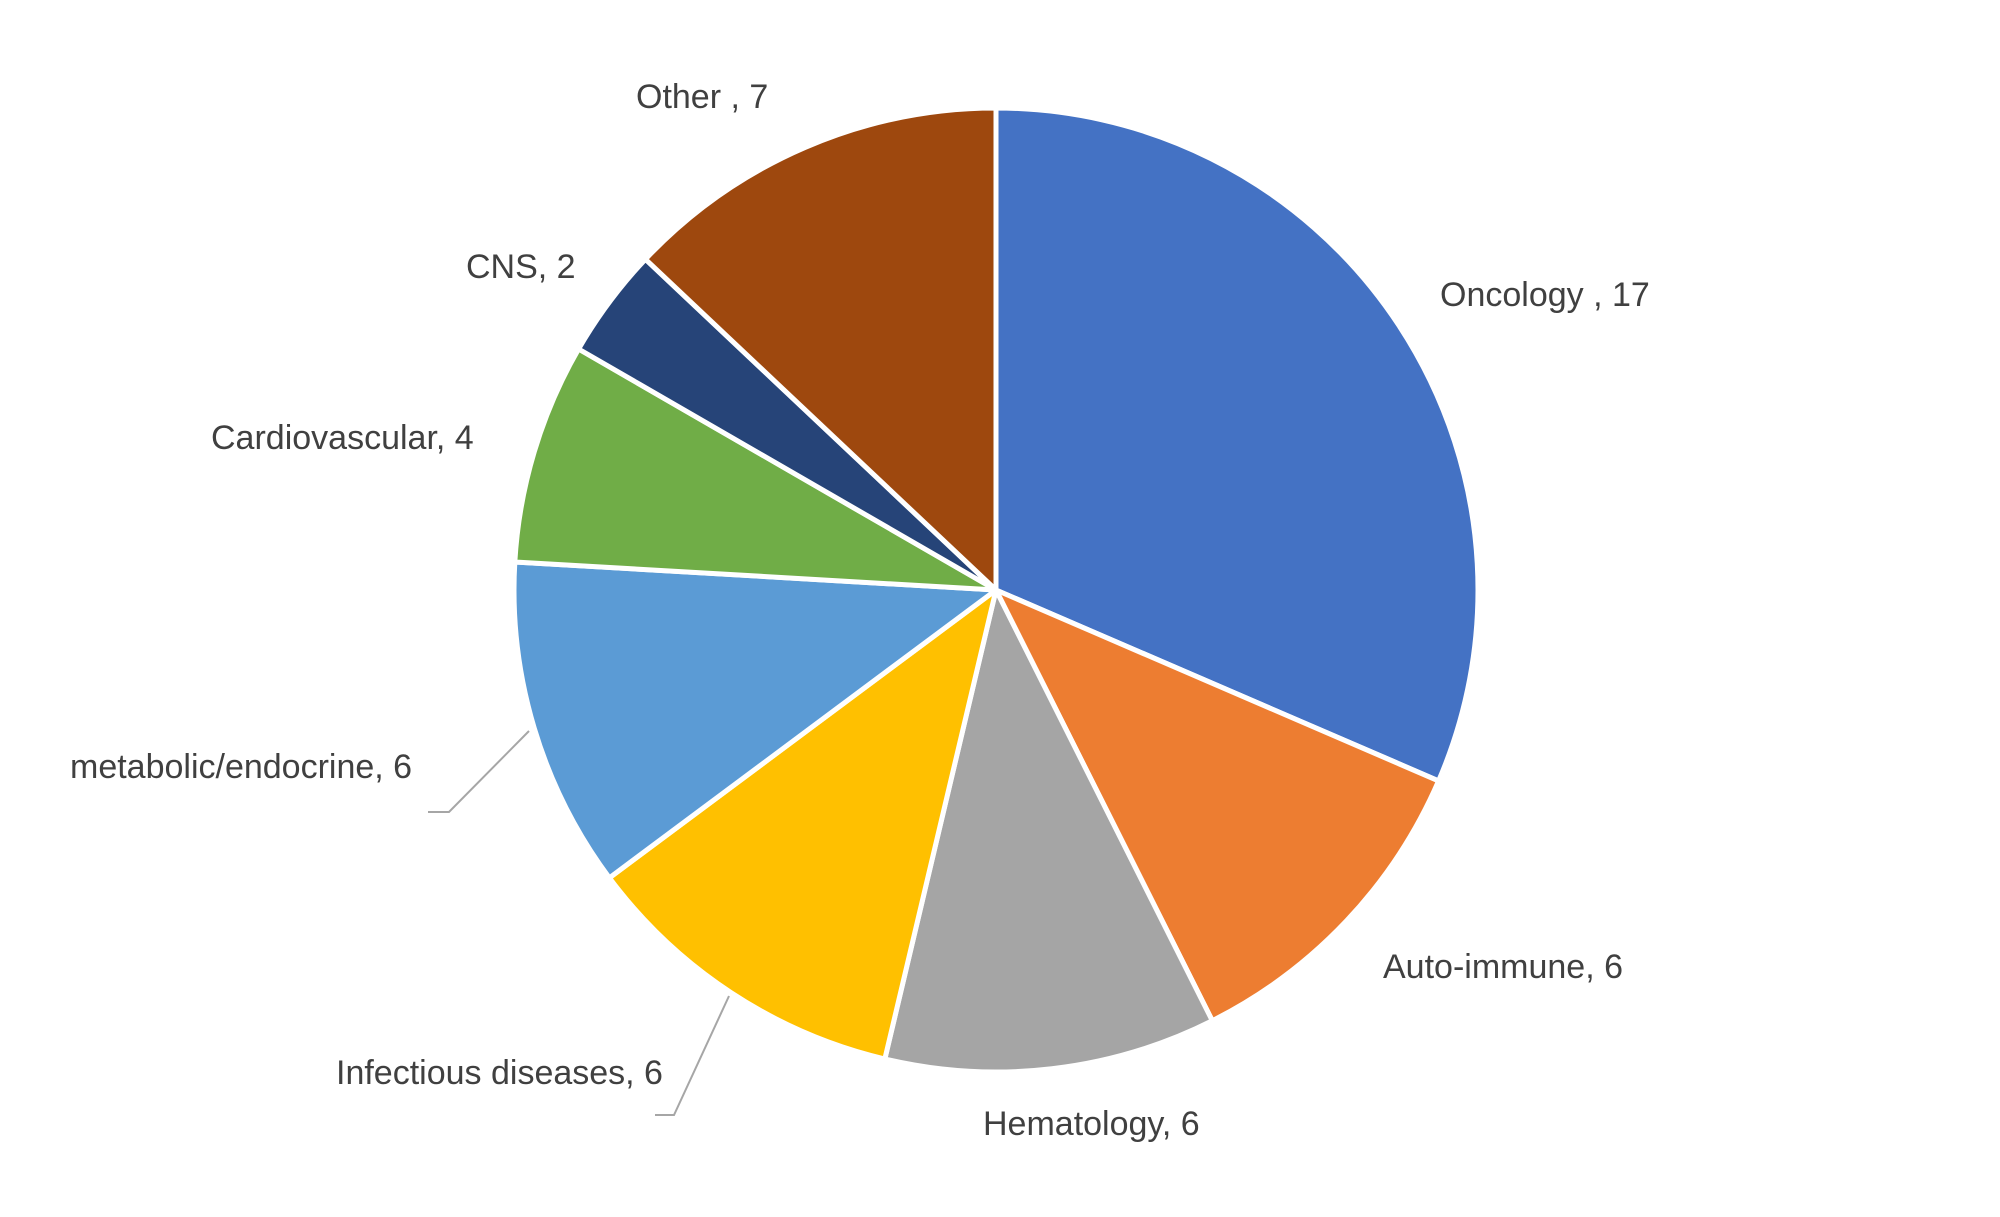 This screenshot has width=2000, height=1217. Describe the element at coordinates (755, 469) in the screenshot. I see `pie-slice-cardiovascular` at that location.